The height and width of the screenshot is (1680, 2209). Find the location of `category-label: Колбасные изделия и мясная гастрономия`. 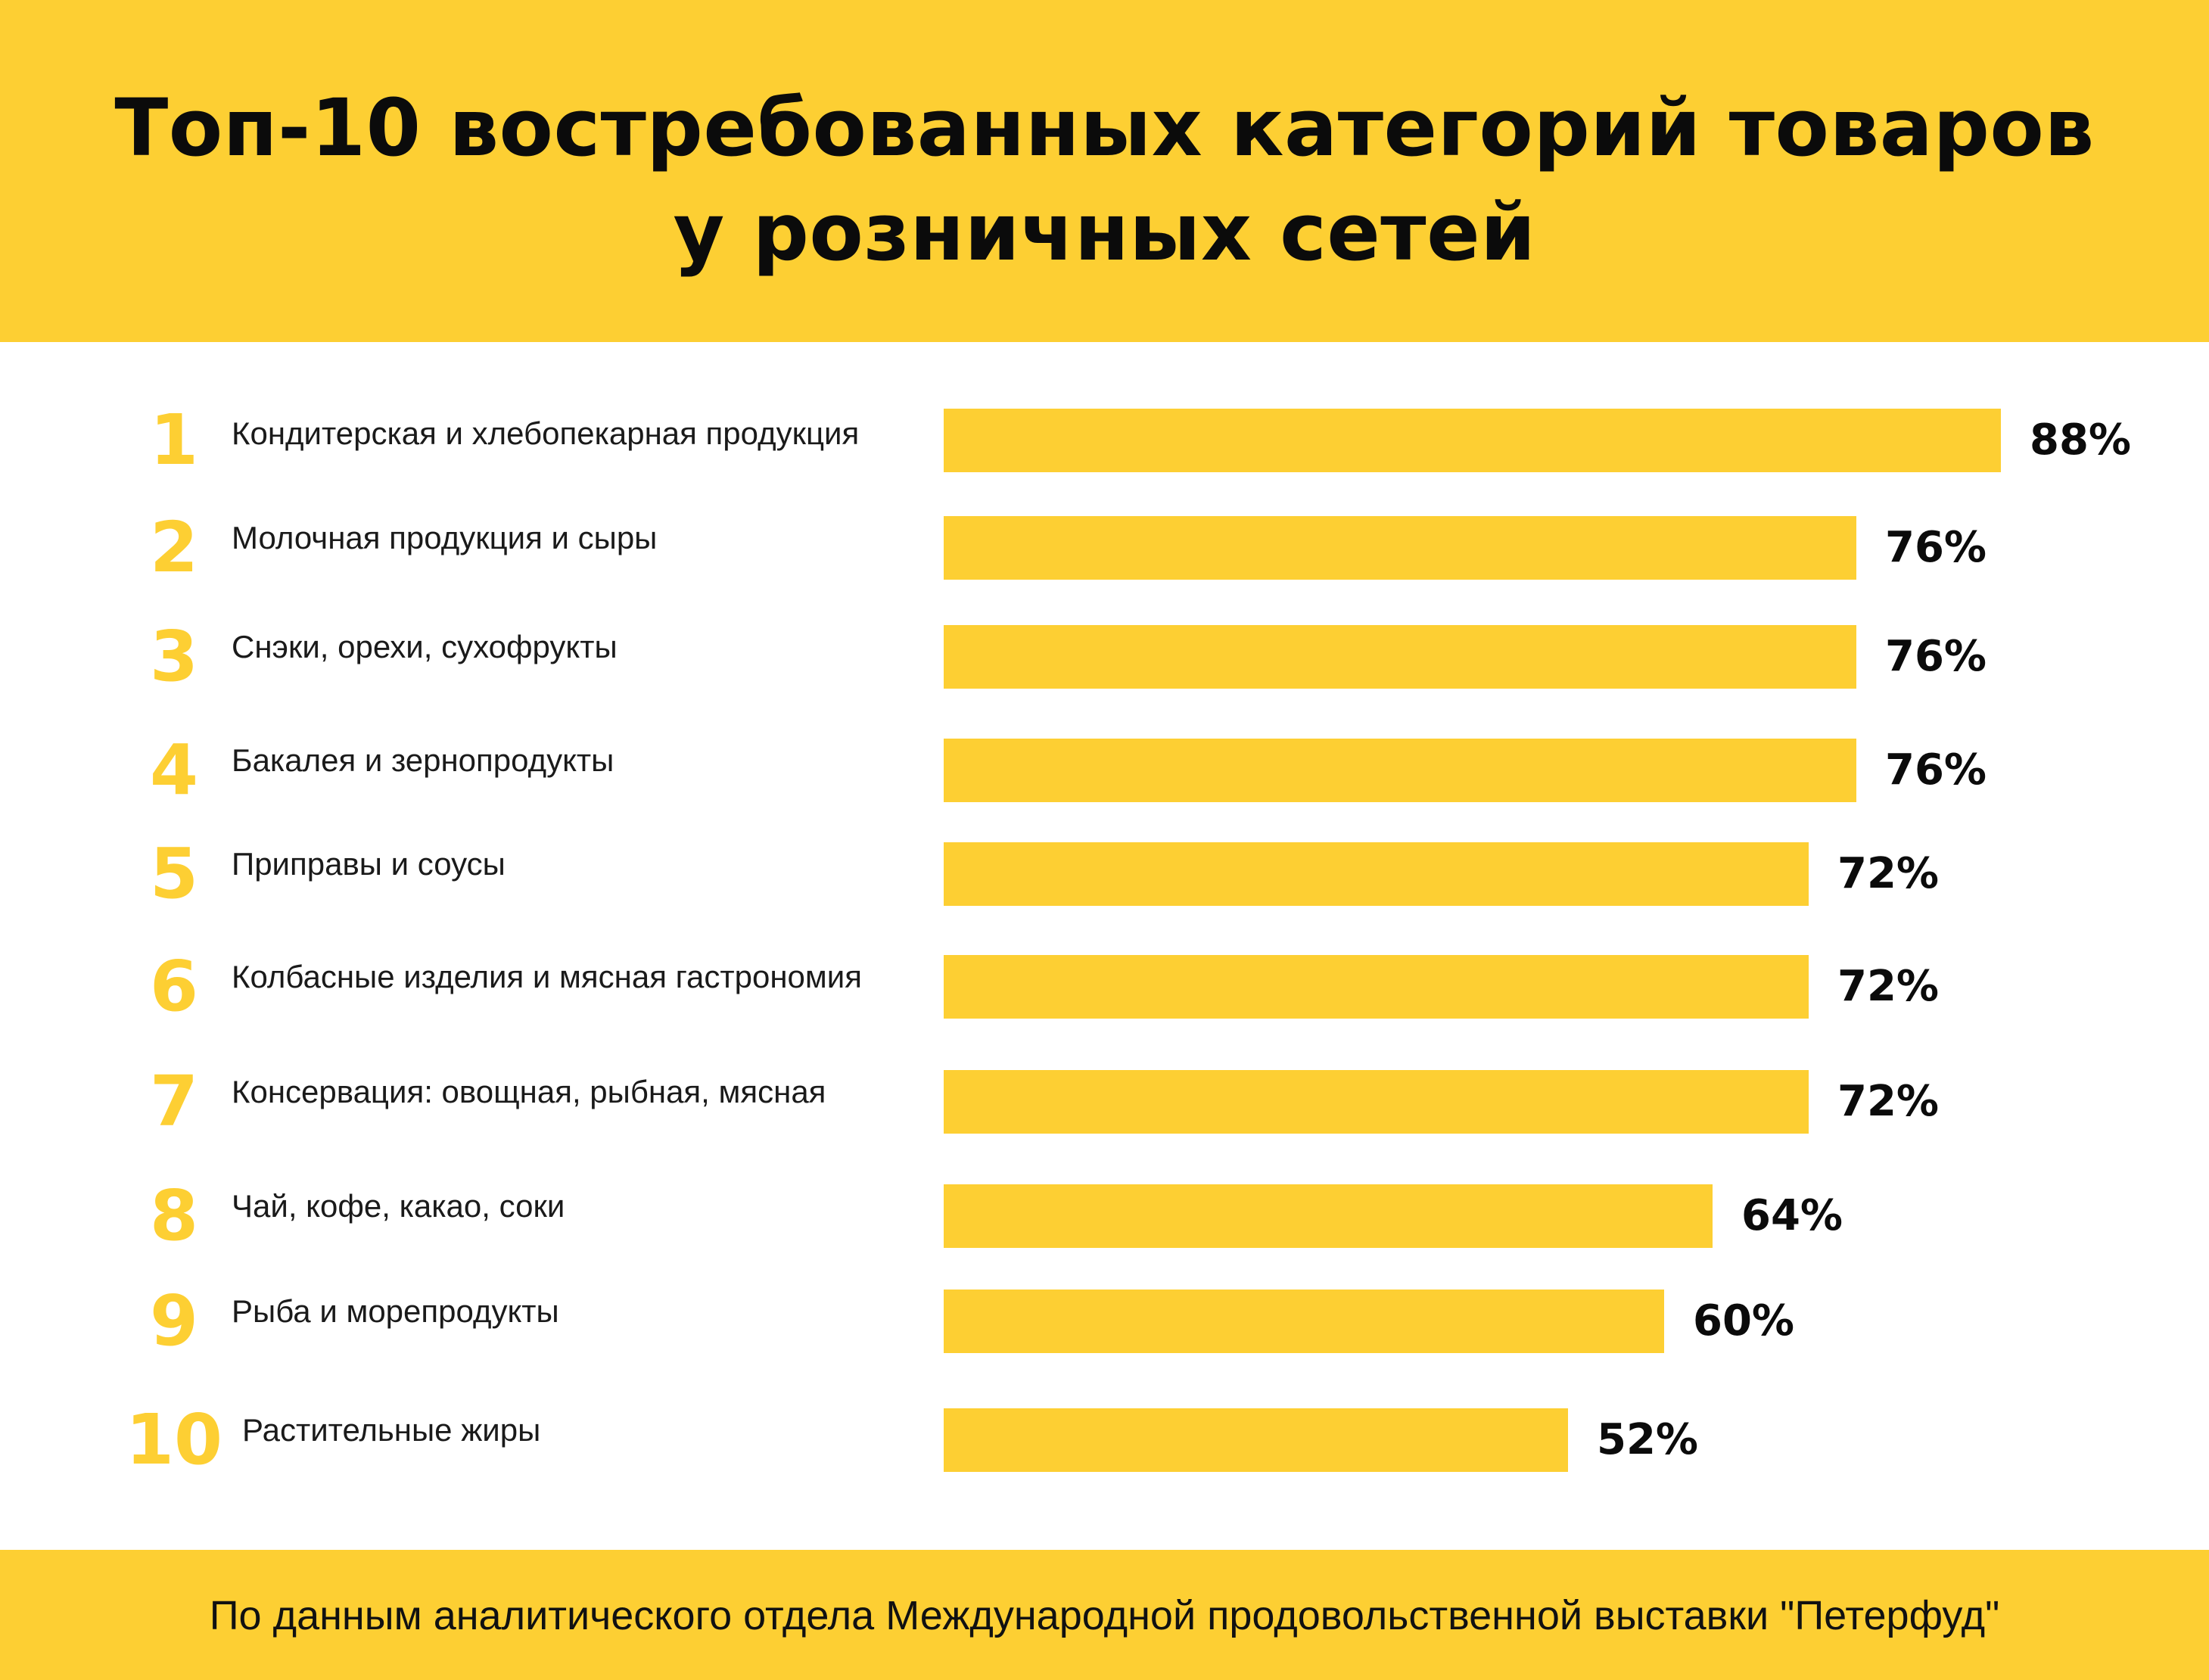

category-label: Колбасные изделия и мясная гастрономия is located at coordinates (547, 976).